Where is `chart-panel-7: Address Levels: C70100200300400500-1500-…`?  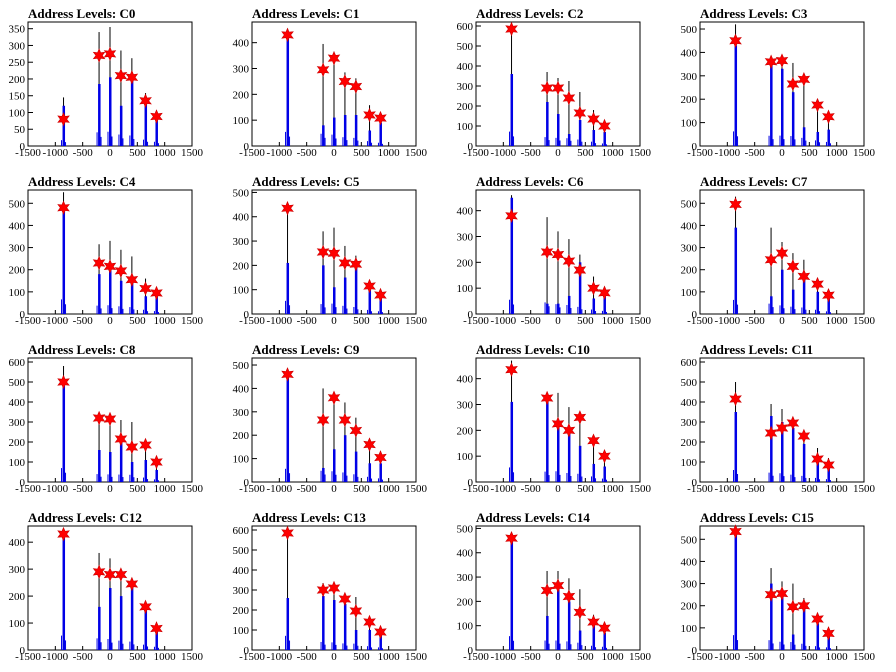 chart-panel-7: Address Levels: C70100200300400500-1500-… is located at coordinates (778, 250).